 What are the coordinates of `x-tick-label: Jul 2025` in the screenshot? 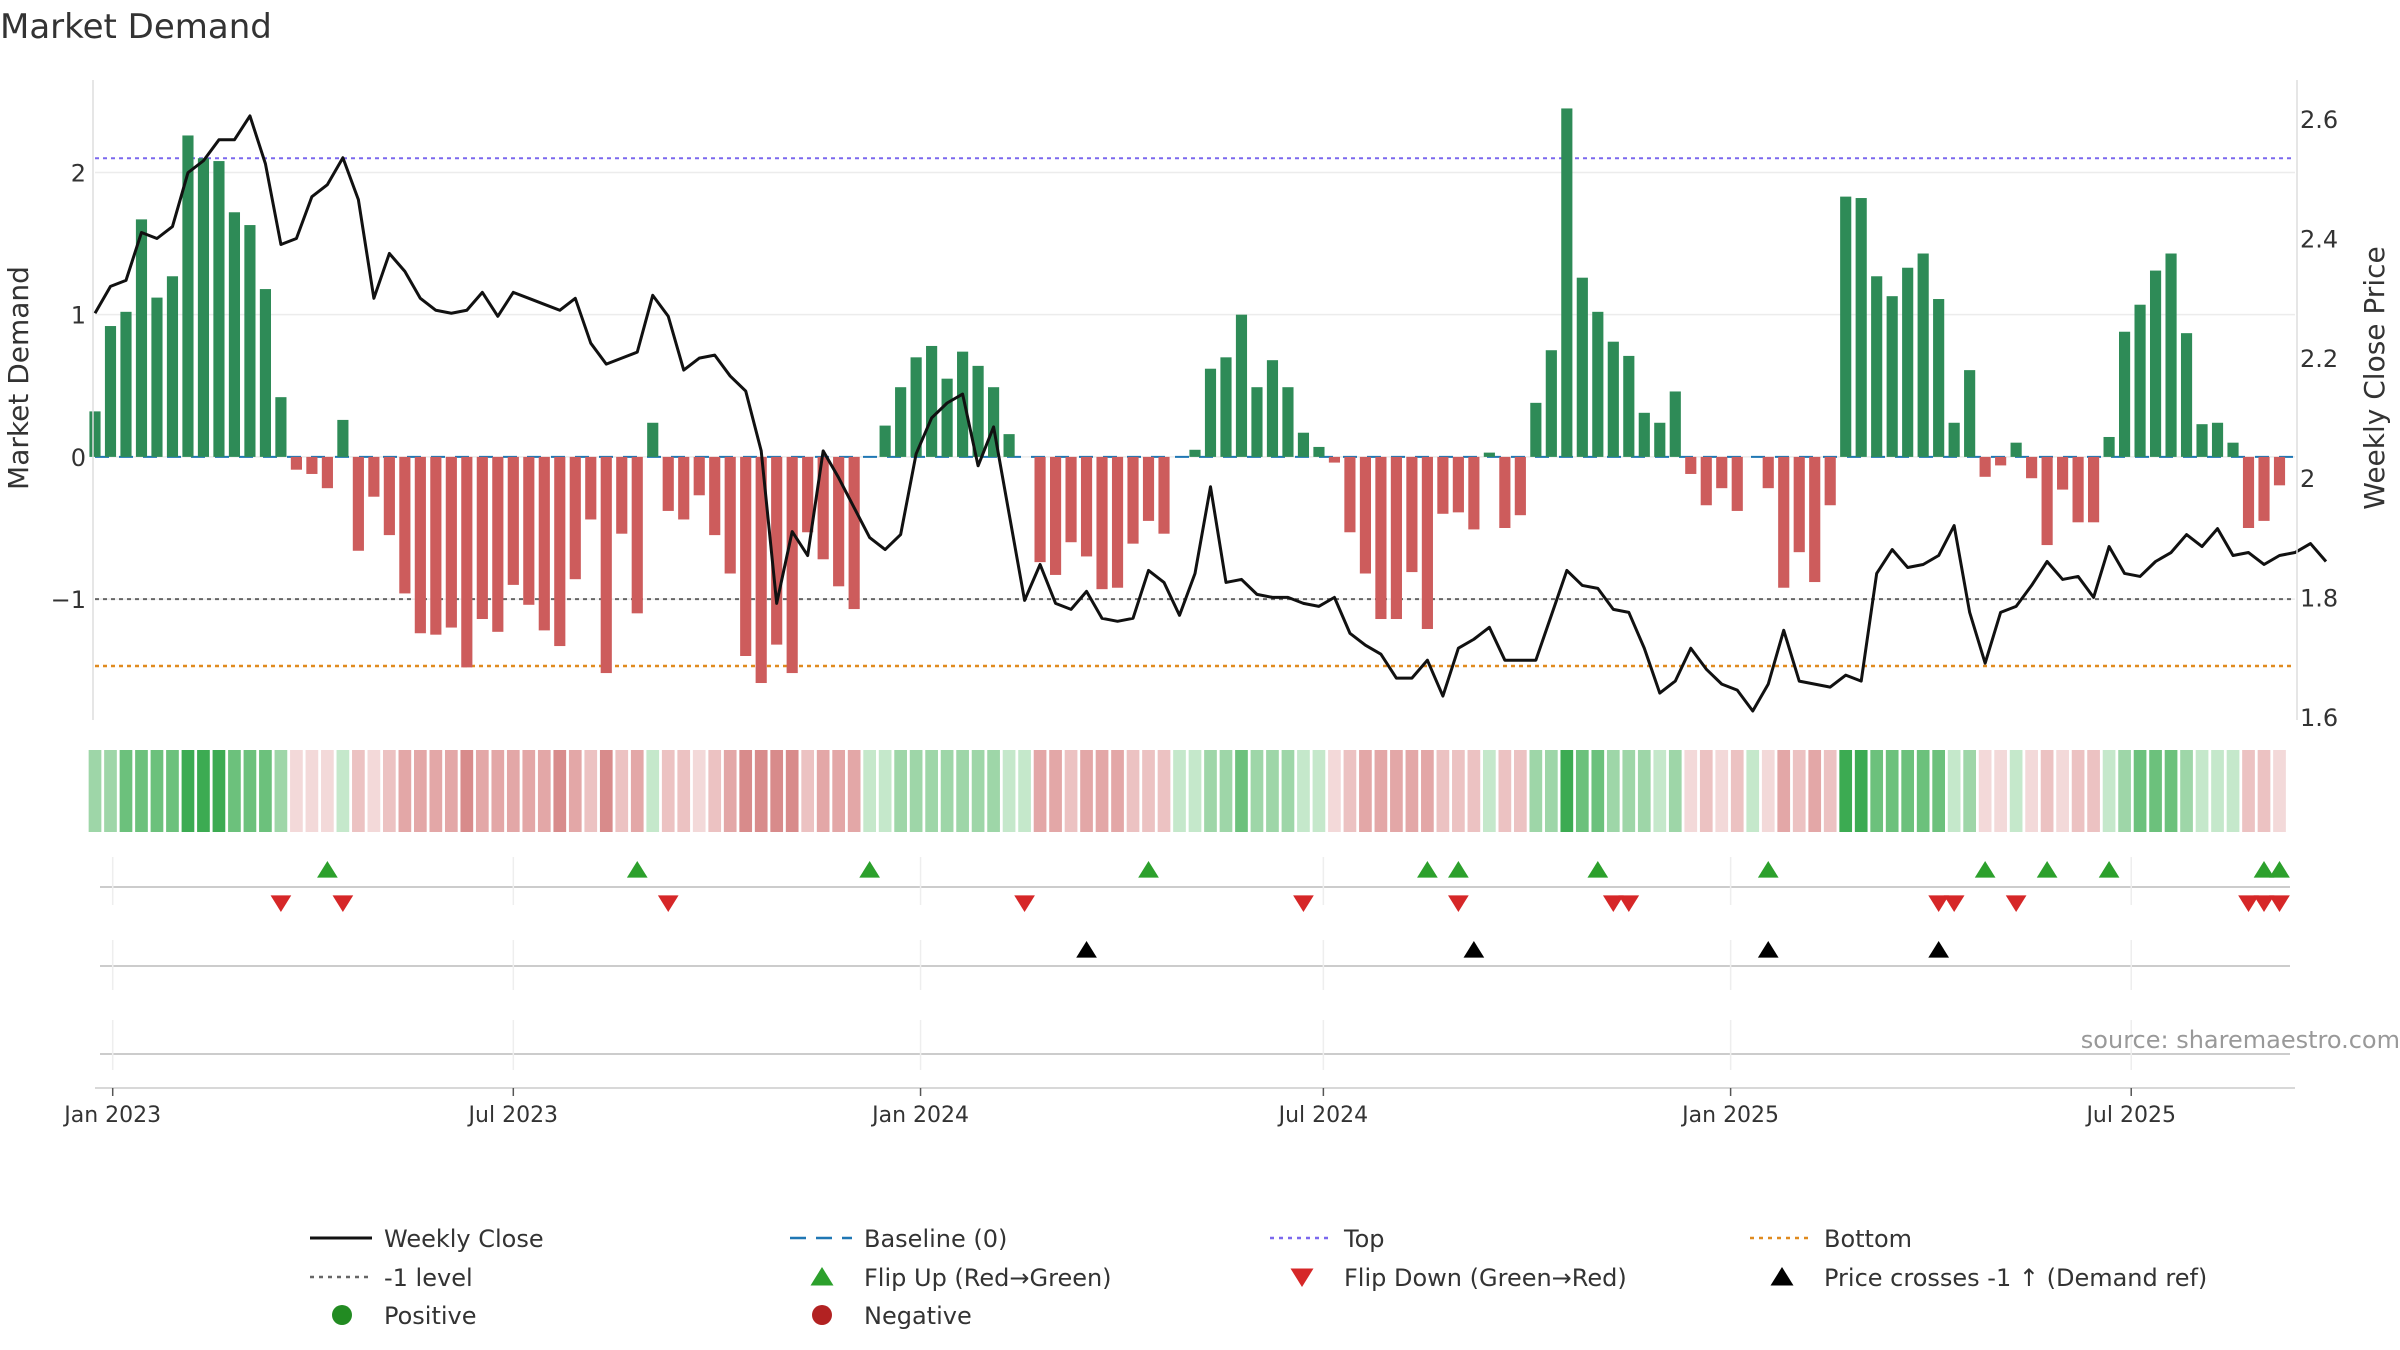 It's located at (2130, 1115).